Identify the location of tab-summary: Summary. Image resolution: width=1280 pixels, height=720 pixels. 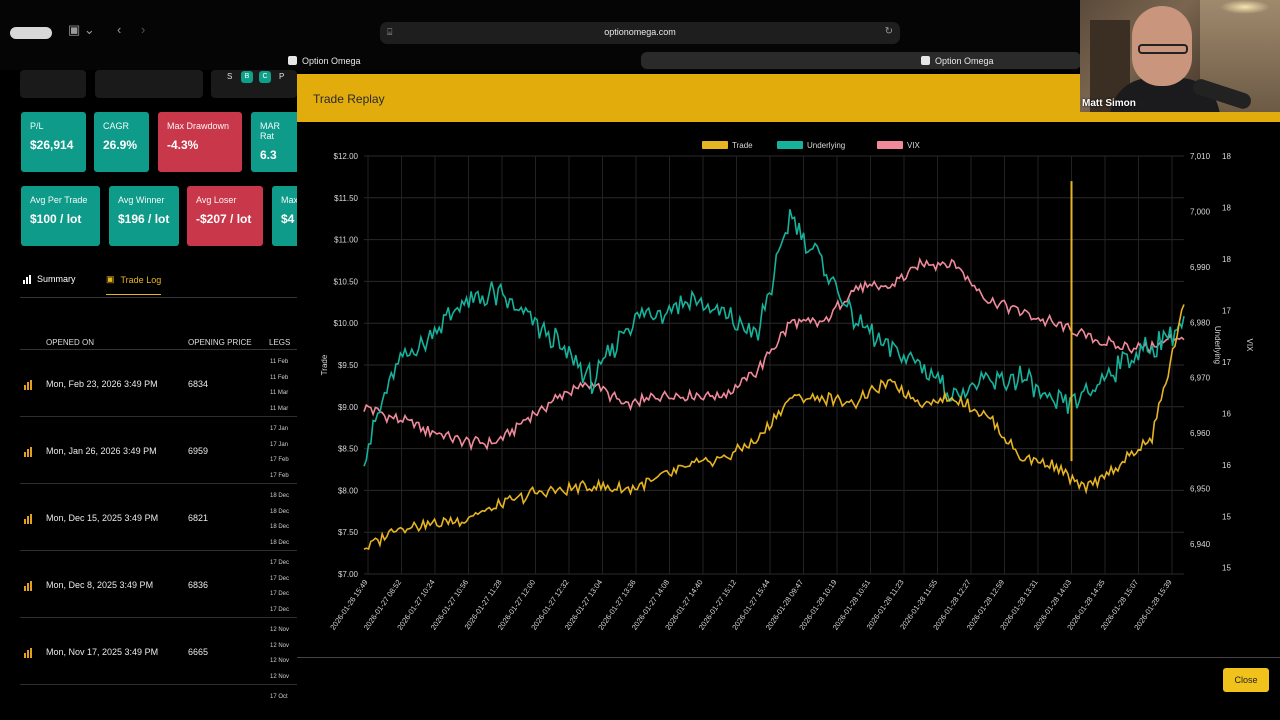
(49, 279).